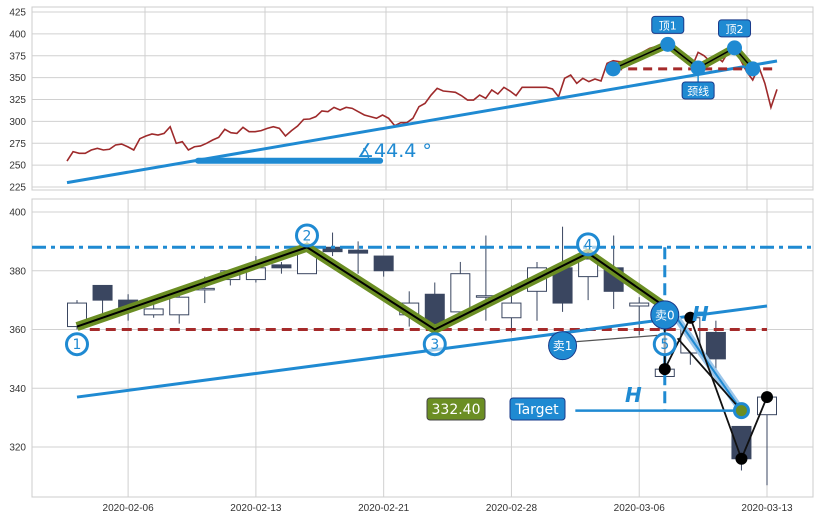  Describe the element at coordinates (512, 508) in the screenshot. I see `x-tick-label: 2020-02-28` at that location.